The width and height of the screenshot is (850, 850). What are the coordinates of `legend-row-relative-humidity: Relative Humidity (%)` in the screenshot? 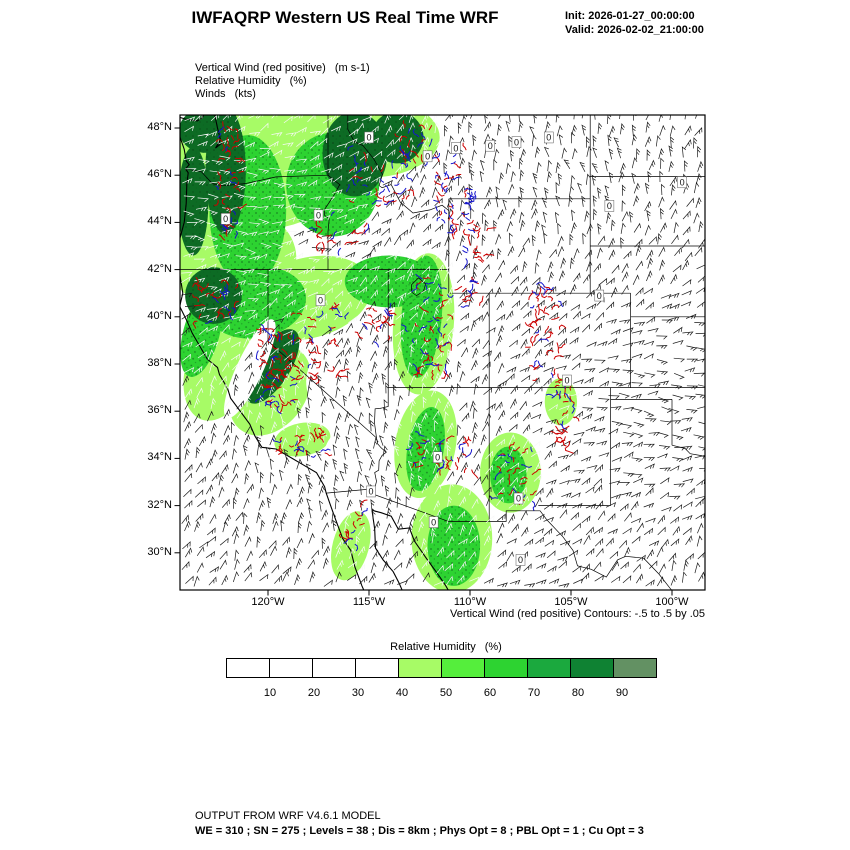 It's located at (282, 81).